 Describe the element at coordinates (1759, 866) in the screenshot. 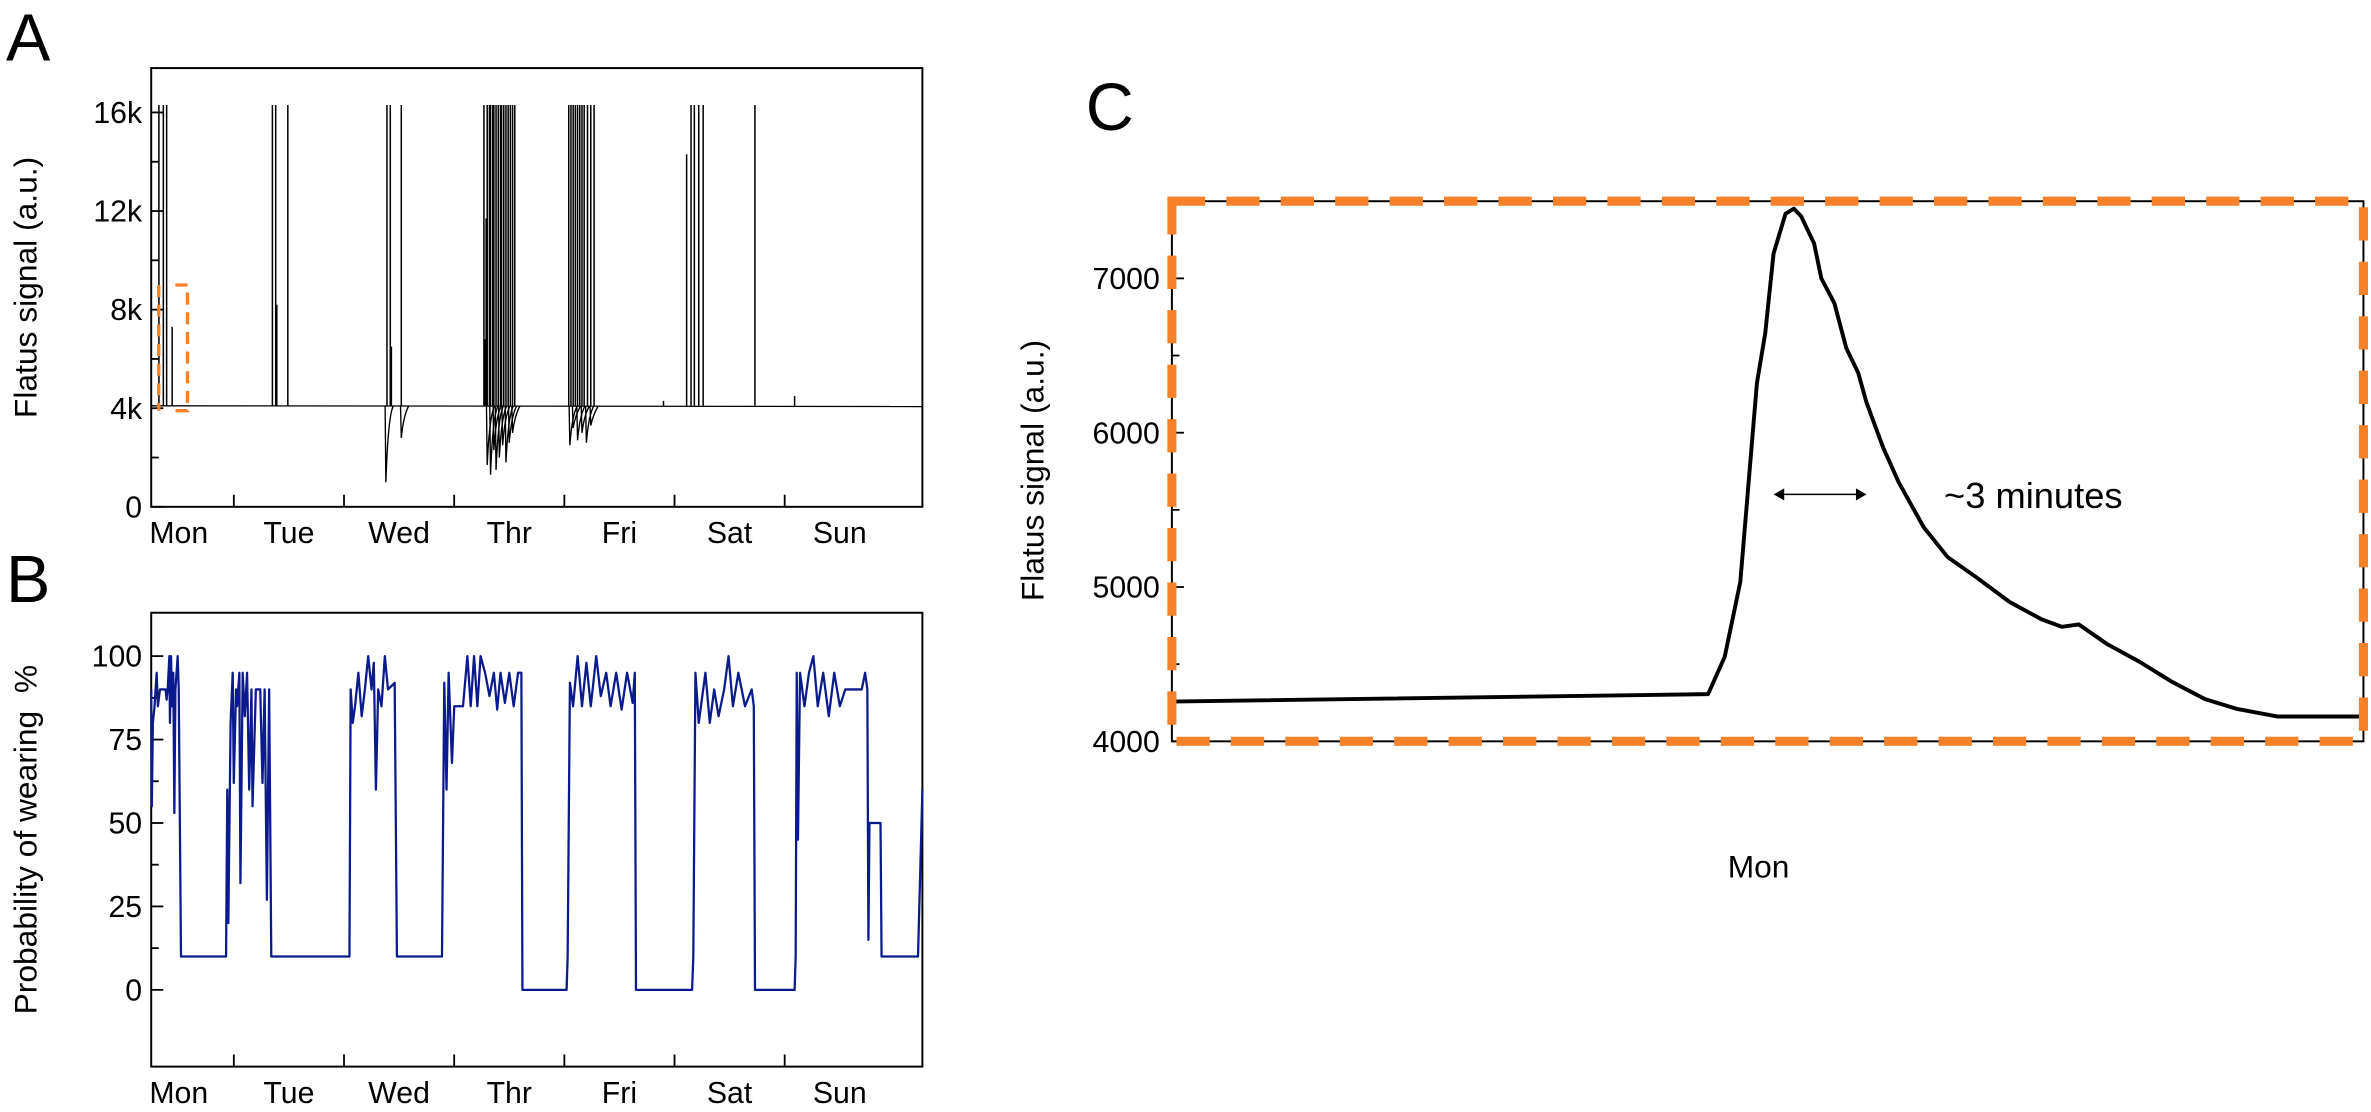

I see `panel-c-xlabel: Mon` at that location.